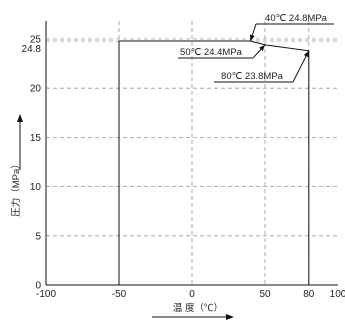  What do you see at coordinates (36, 138) in the screenshot?
I see `y-tick-label: 15` at bounding box center [36, 138].